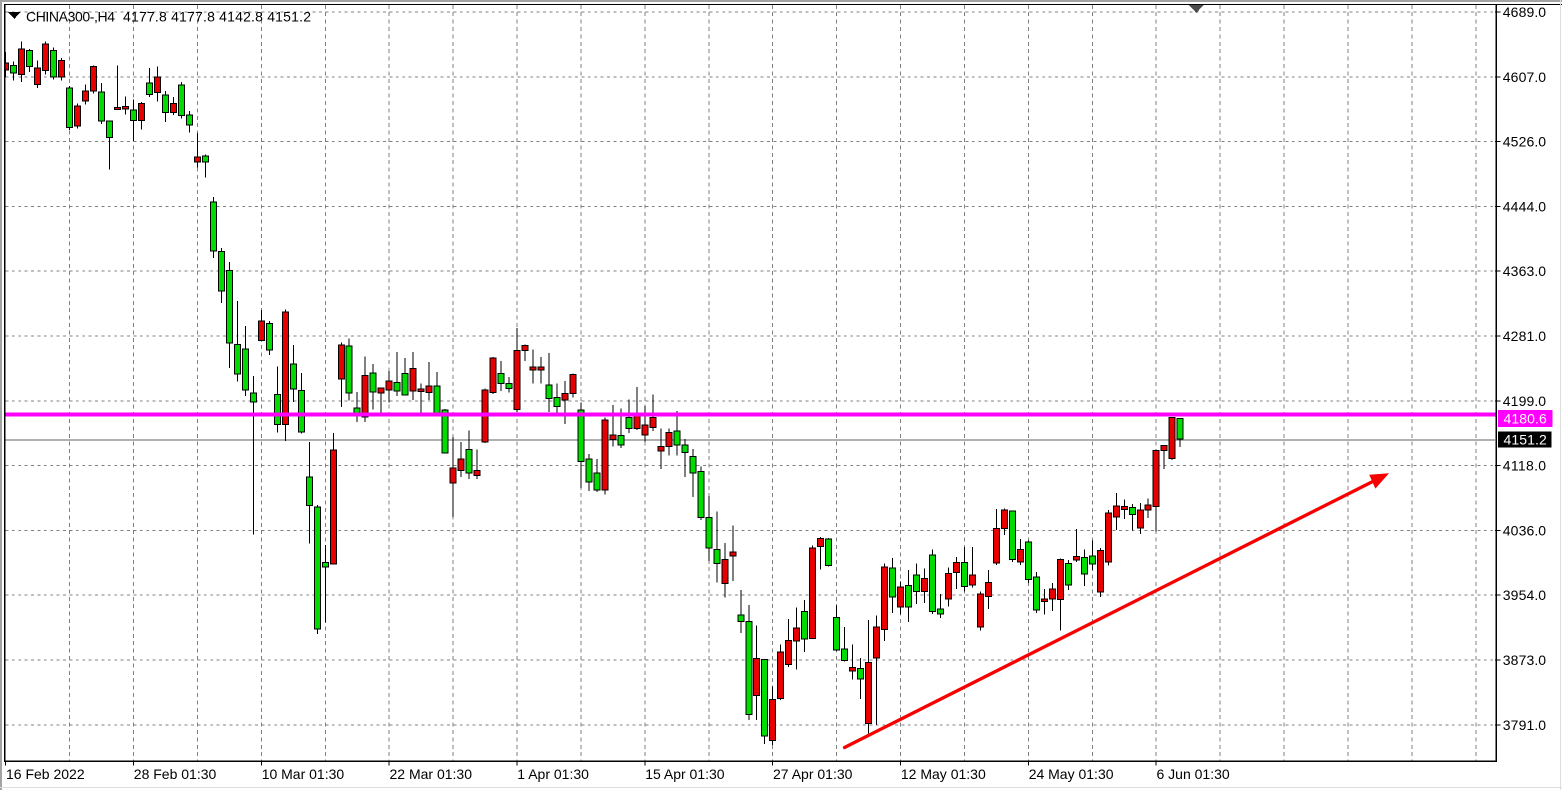 This screenshot has height=790, width=1562. What do you see at coordinates (1525, 401) in the screenshot?
I see `svg-text: 4199.0` at bounding box center [1525, 401].